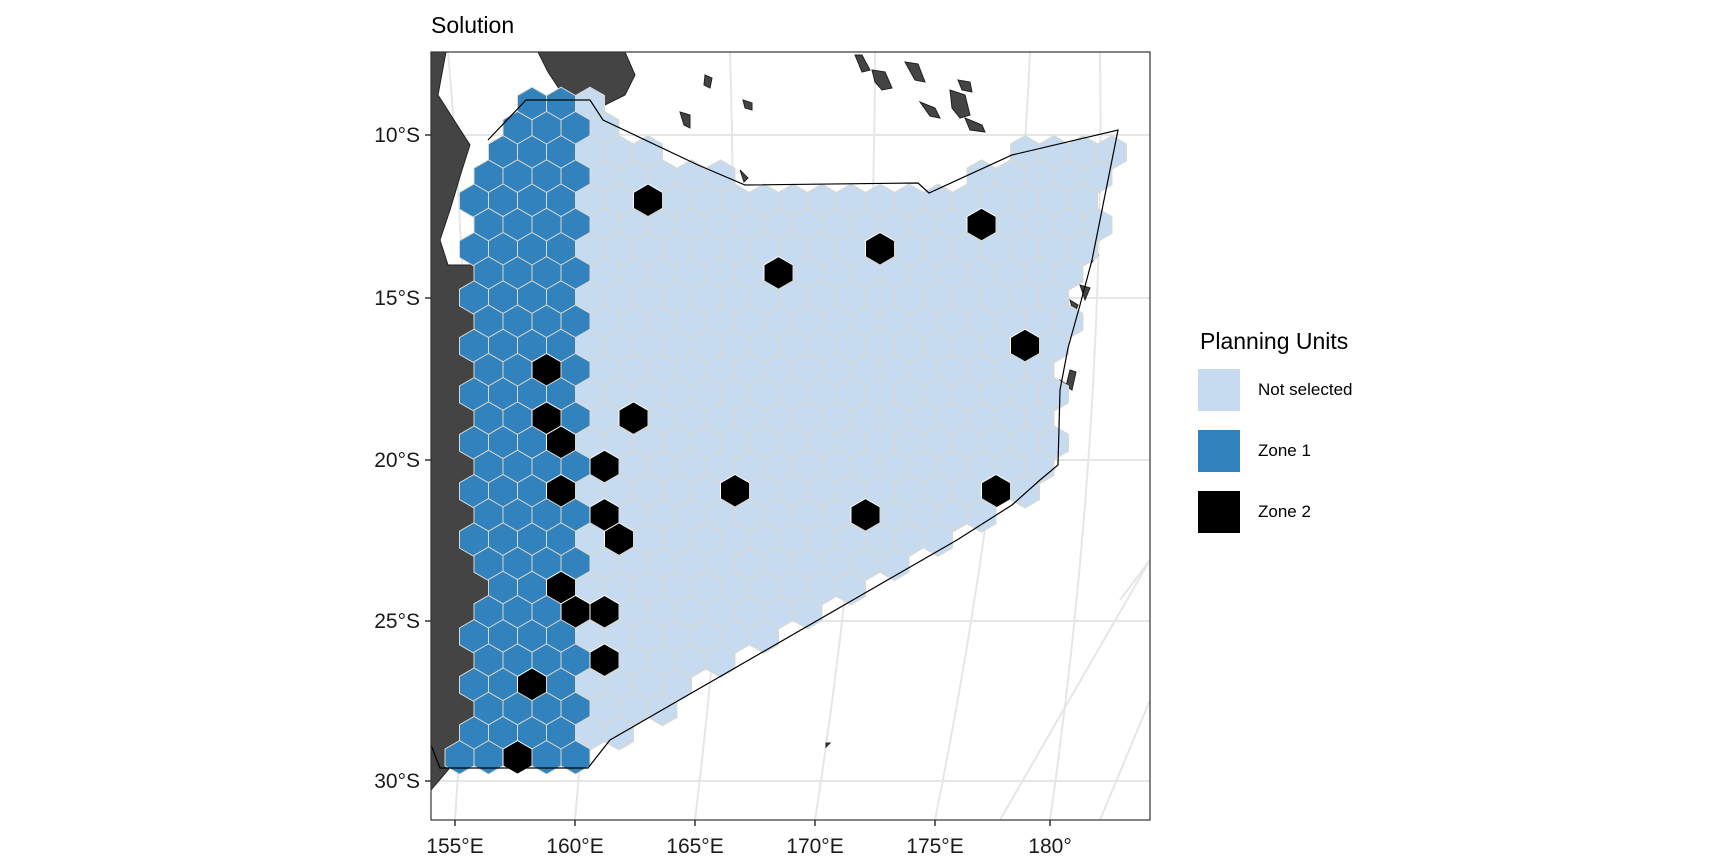 Image resolution: width=1728 pixels, height=865 pixels. I want to click on legend-item-zone-1: Zone 1, so click(1275, 451).